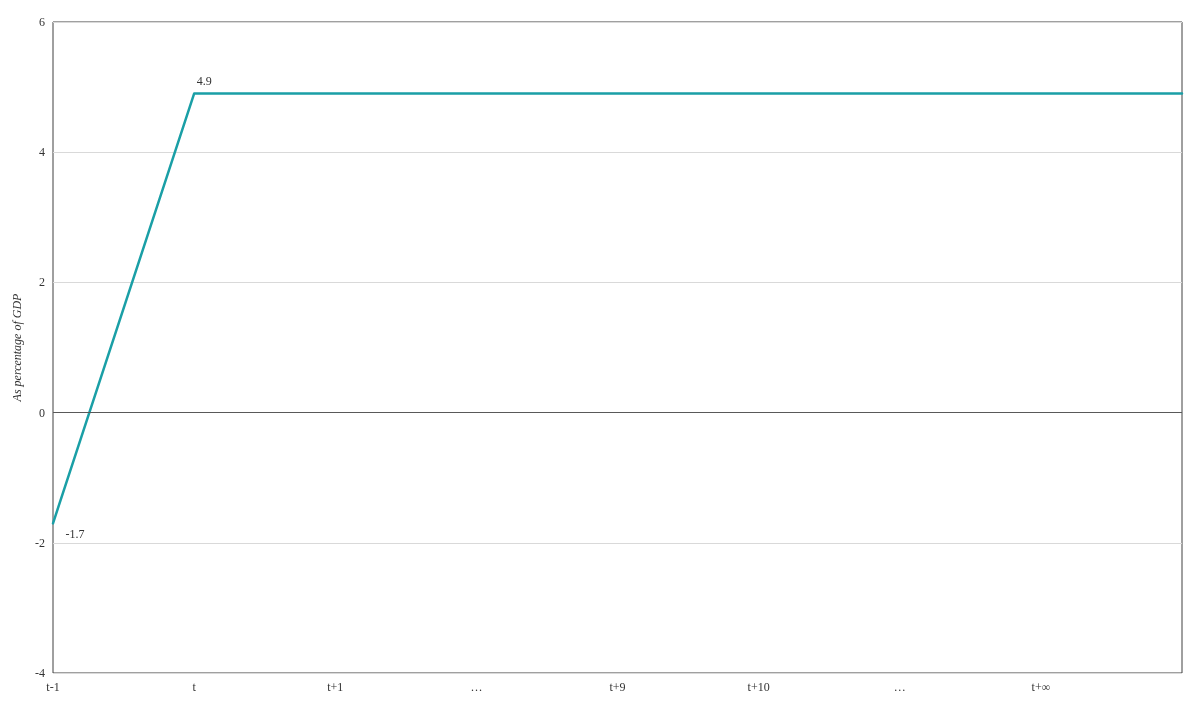  I want to click on y-tick-label: -2, so click(40, 542).